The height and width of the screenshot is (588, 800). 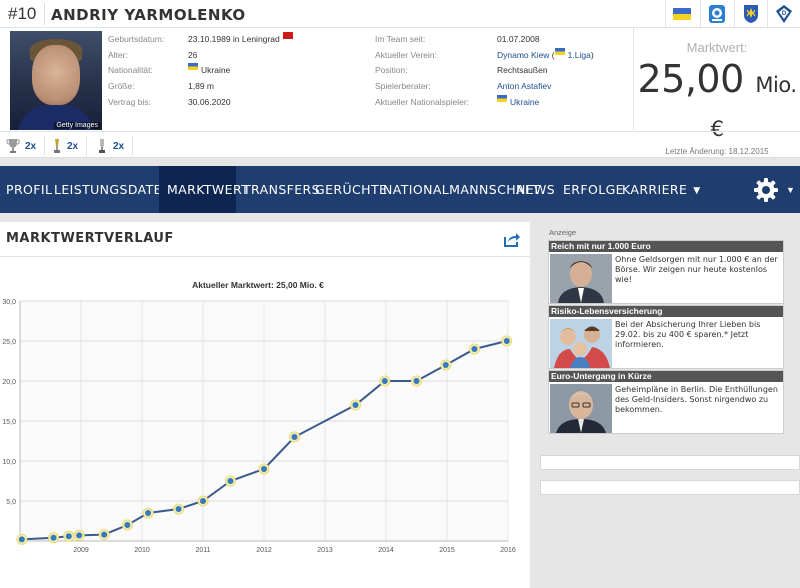 What do you see at coordinates (484, 87) in the screenshot?
I see `info-row-agent: Spielerberater: Anton Astafiev` at bounding box center [484, 87].